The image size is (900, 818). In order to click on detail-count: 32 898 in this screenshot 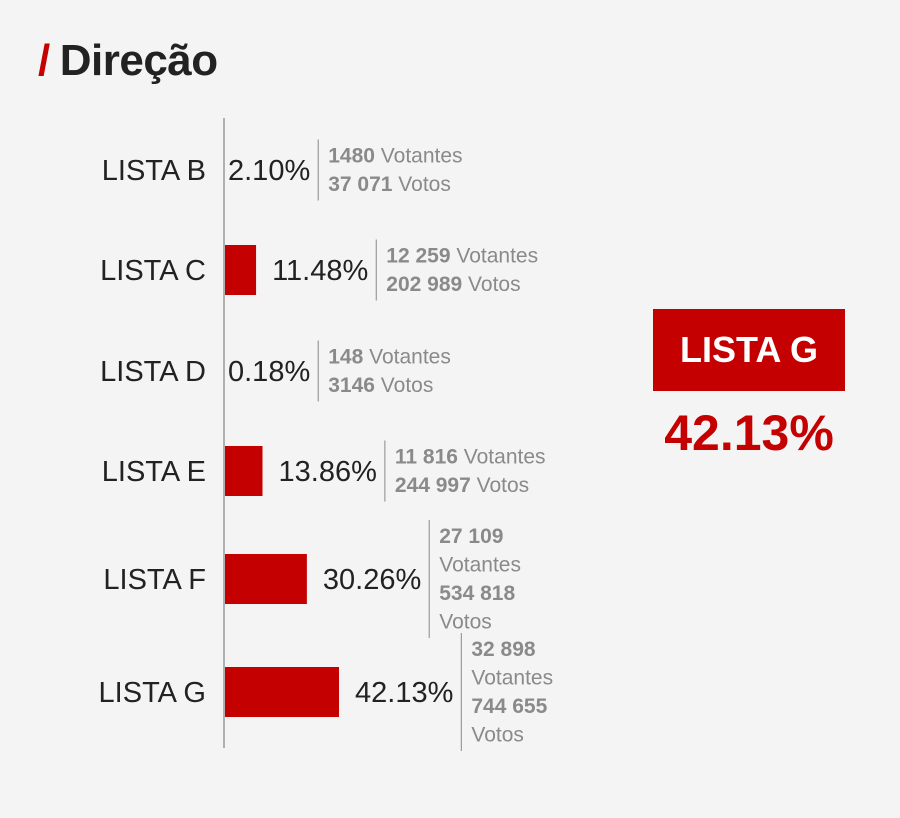, I will do `click(503, 649)`.